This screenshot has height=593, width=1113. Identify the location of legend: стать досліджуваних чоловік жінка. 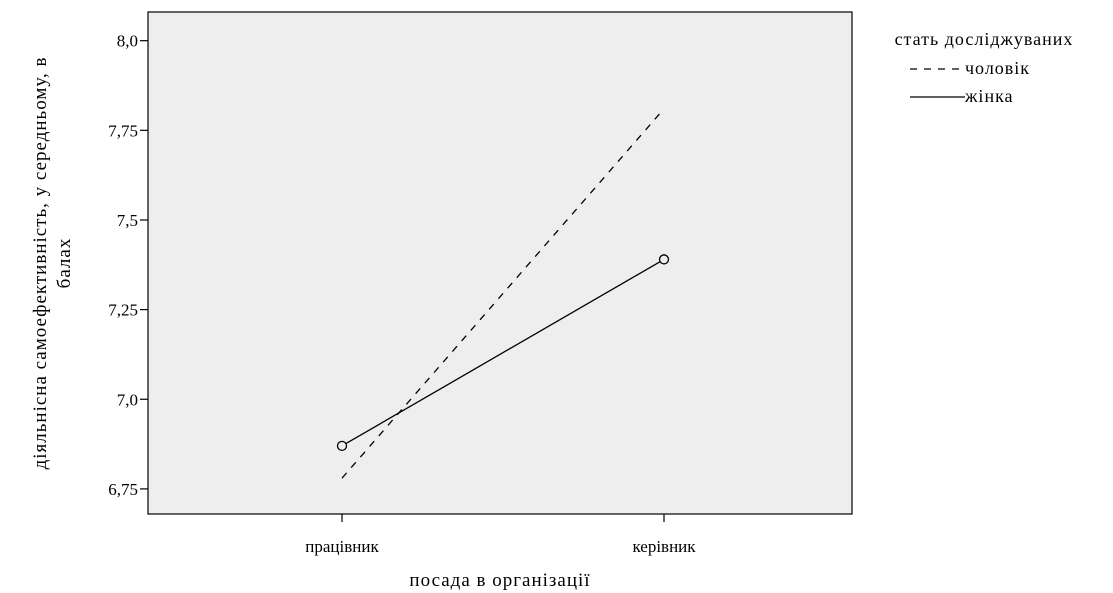
(984, 67).